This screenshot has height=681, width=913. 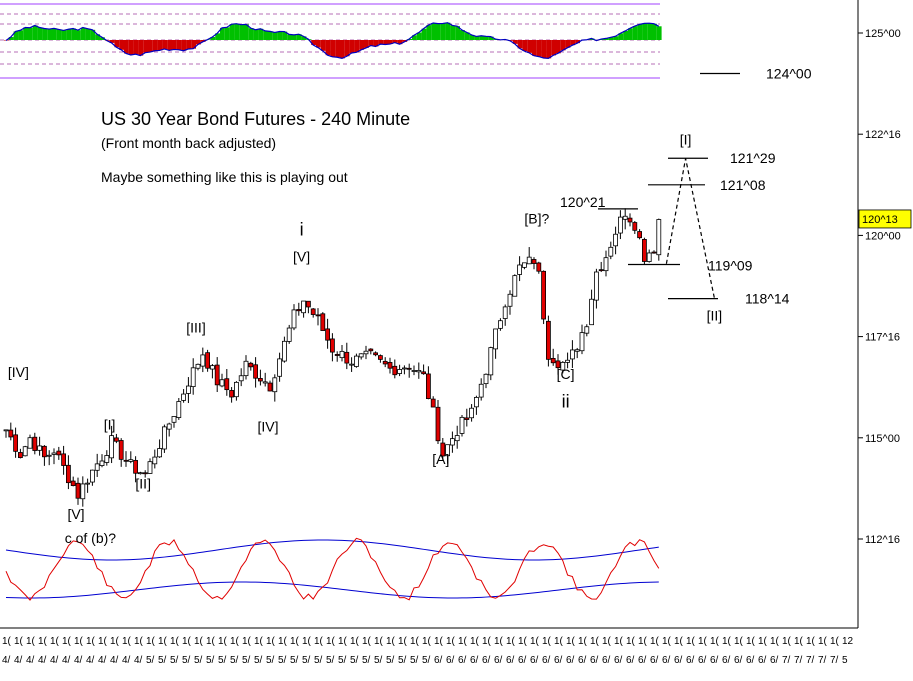 I want to click on date-tick-label: 5, so click(x=845, y=660).